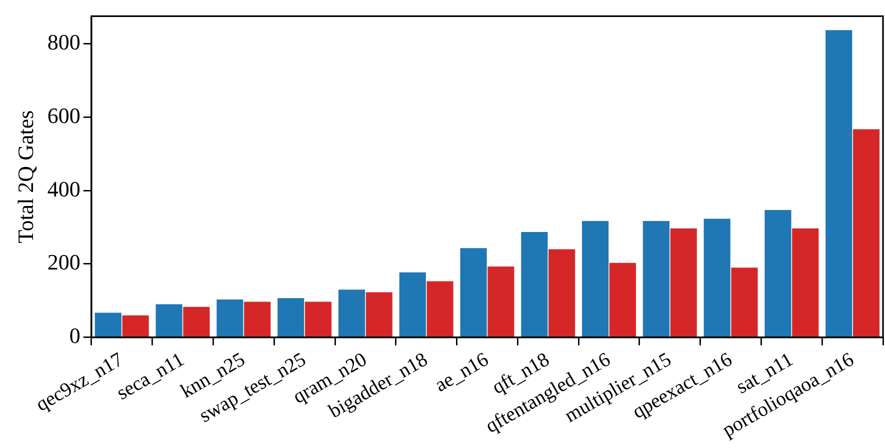  Describe the element at coordinates (63, 115) in the screenshot. I see `y-tick-label: 600` at that location.